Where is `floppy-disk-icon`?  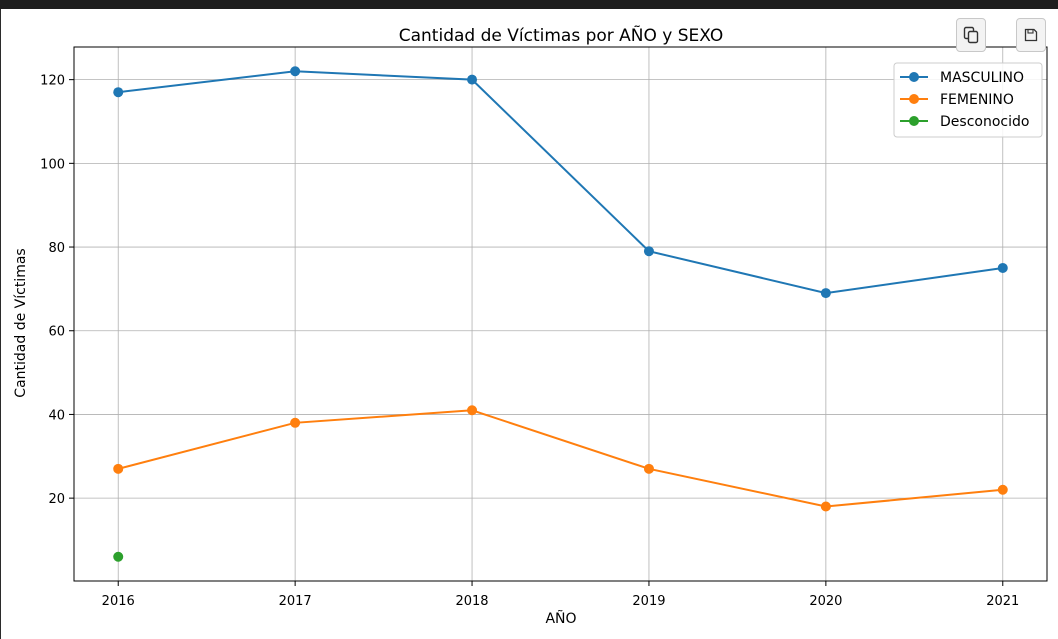
floppy-disk-icon is located at coordinates (1031, 35).